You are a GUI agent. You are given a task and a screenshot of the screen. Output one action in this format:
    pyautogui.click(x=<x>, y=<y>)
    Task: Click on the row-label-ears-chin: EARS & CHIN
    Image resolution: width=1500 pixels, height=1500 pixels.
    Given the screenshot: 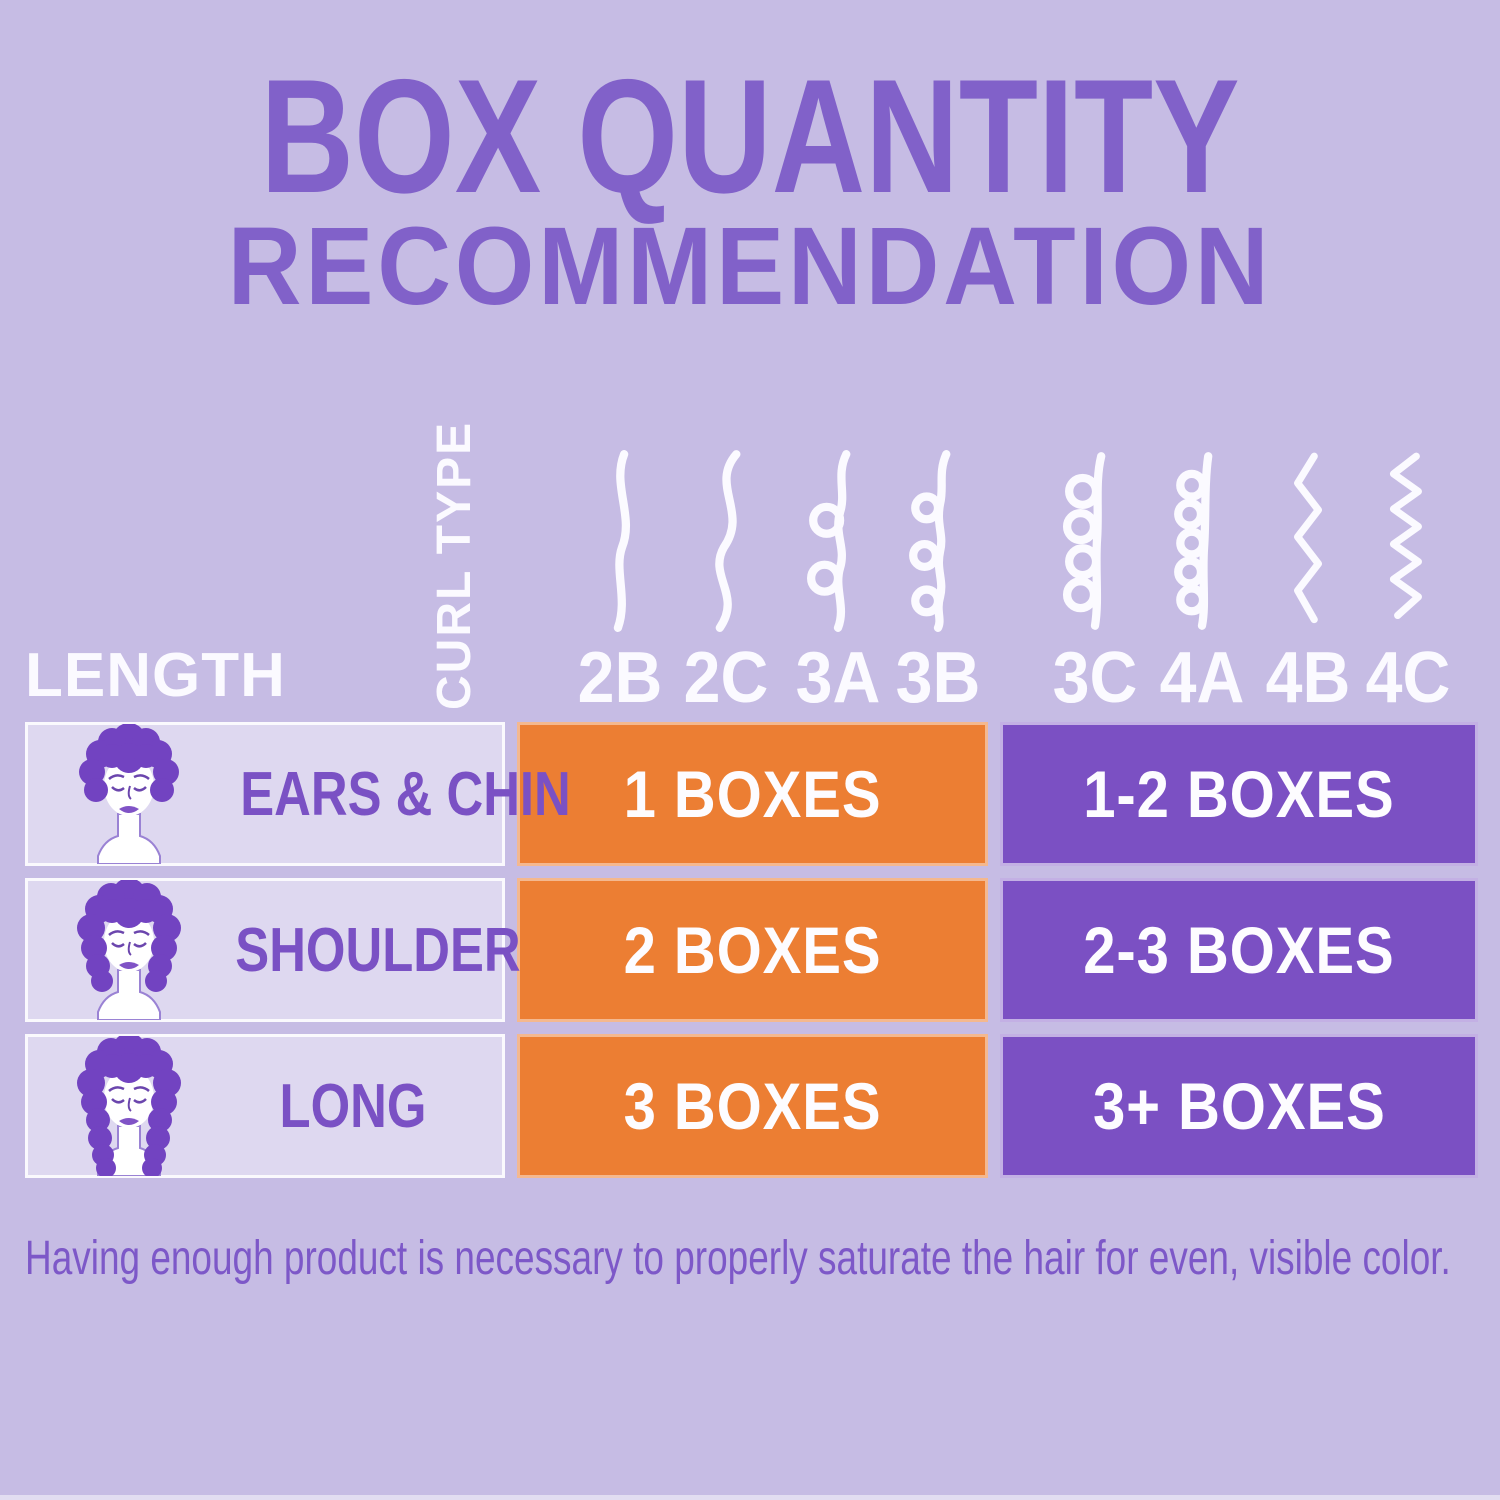 What is the action you would take?
    pyautogui.click(x=298, y=794)
    